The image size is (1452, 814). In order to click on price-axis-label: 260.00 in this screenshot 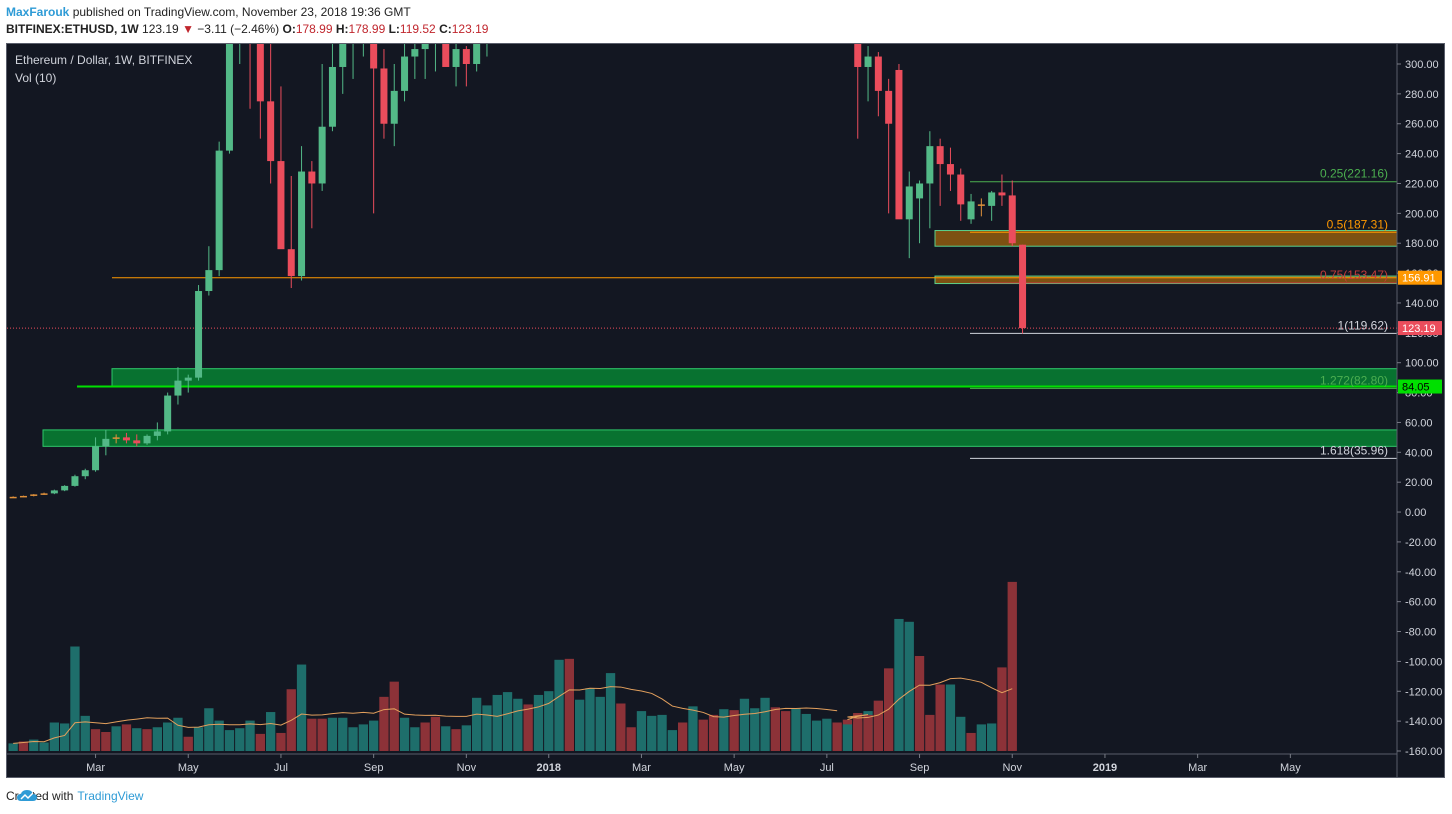, I will do `click(1422, 125)`.